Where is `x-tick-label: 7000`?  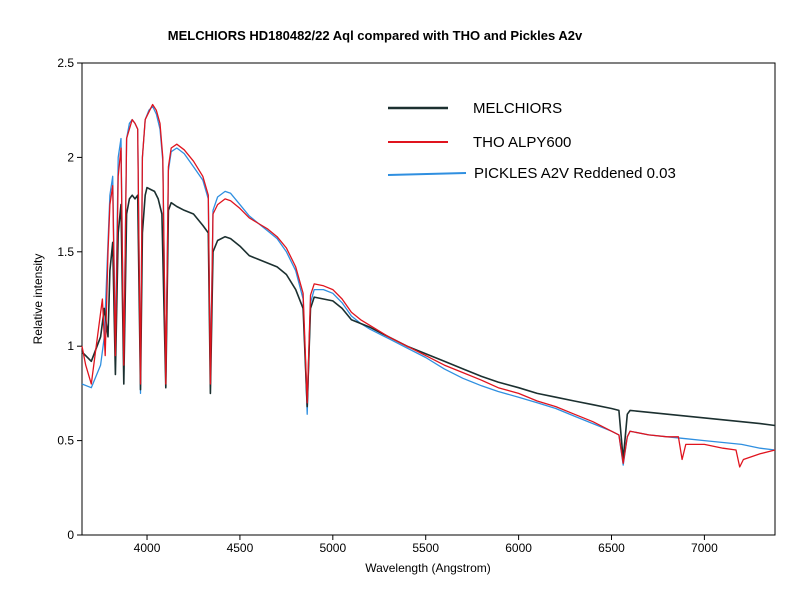
x-tick-label: 7000 is located at coordinates (704, 548).